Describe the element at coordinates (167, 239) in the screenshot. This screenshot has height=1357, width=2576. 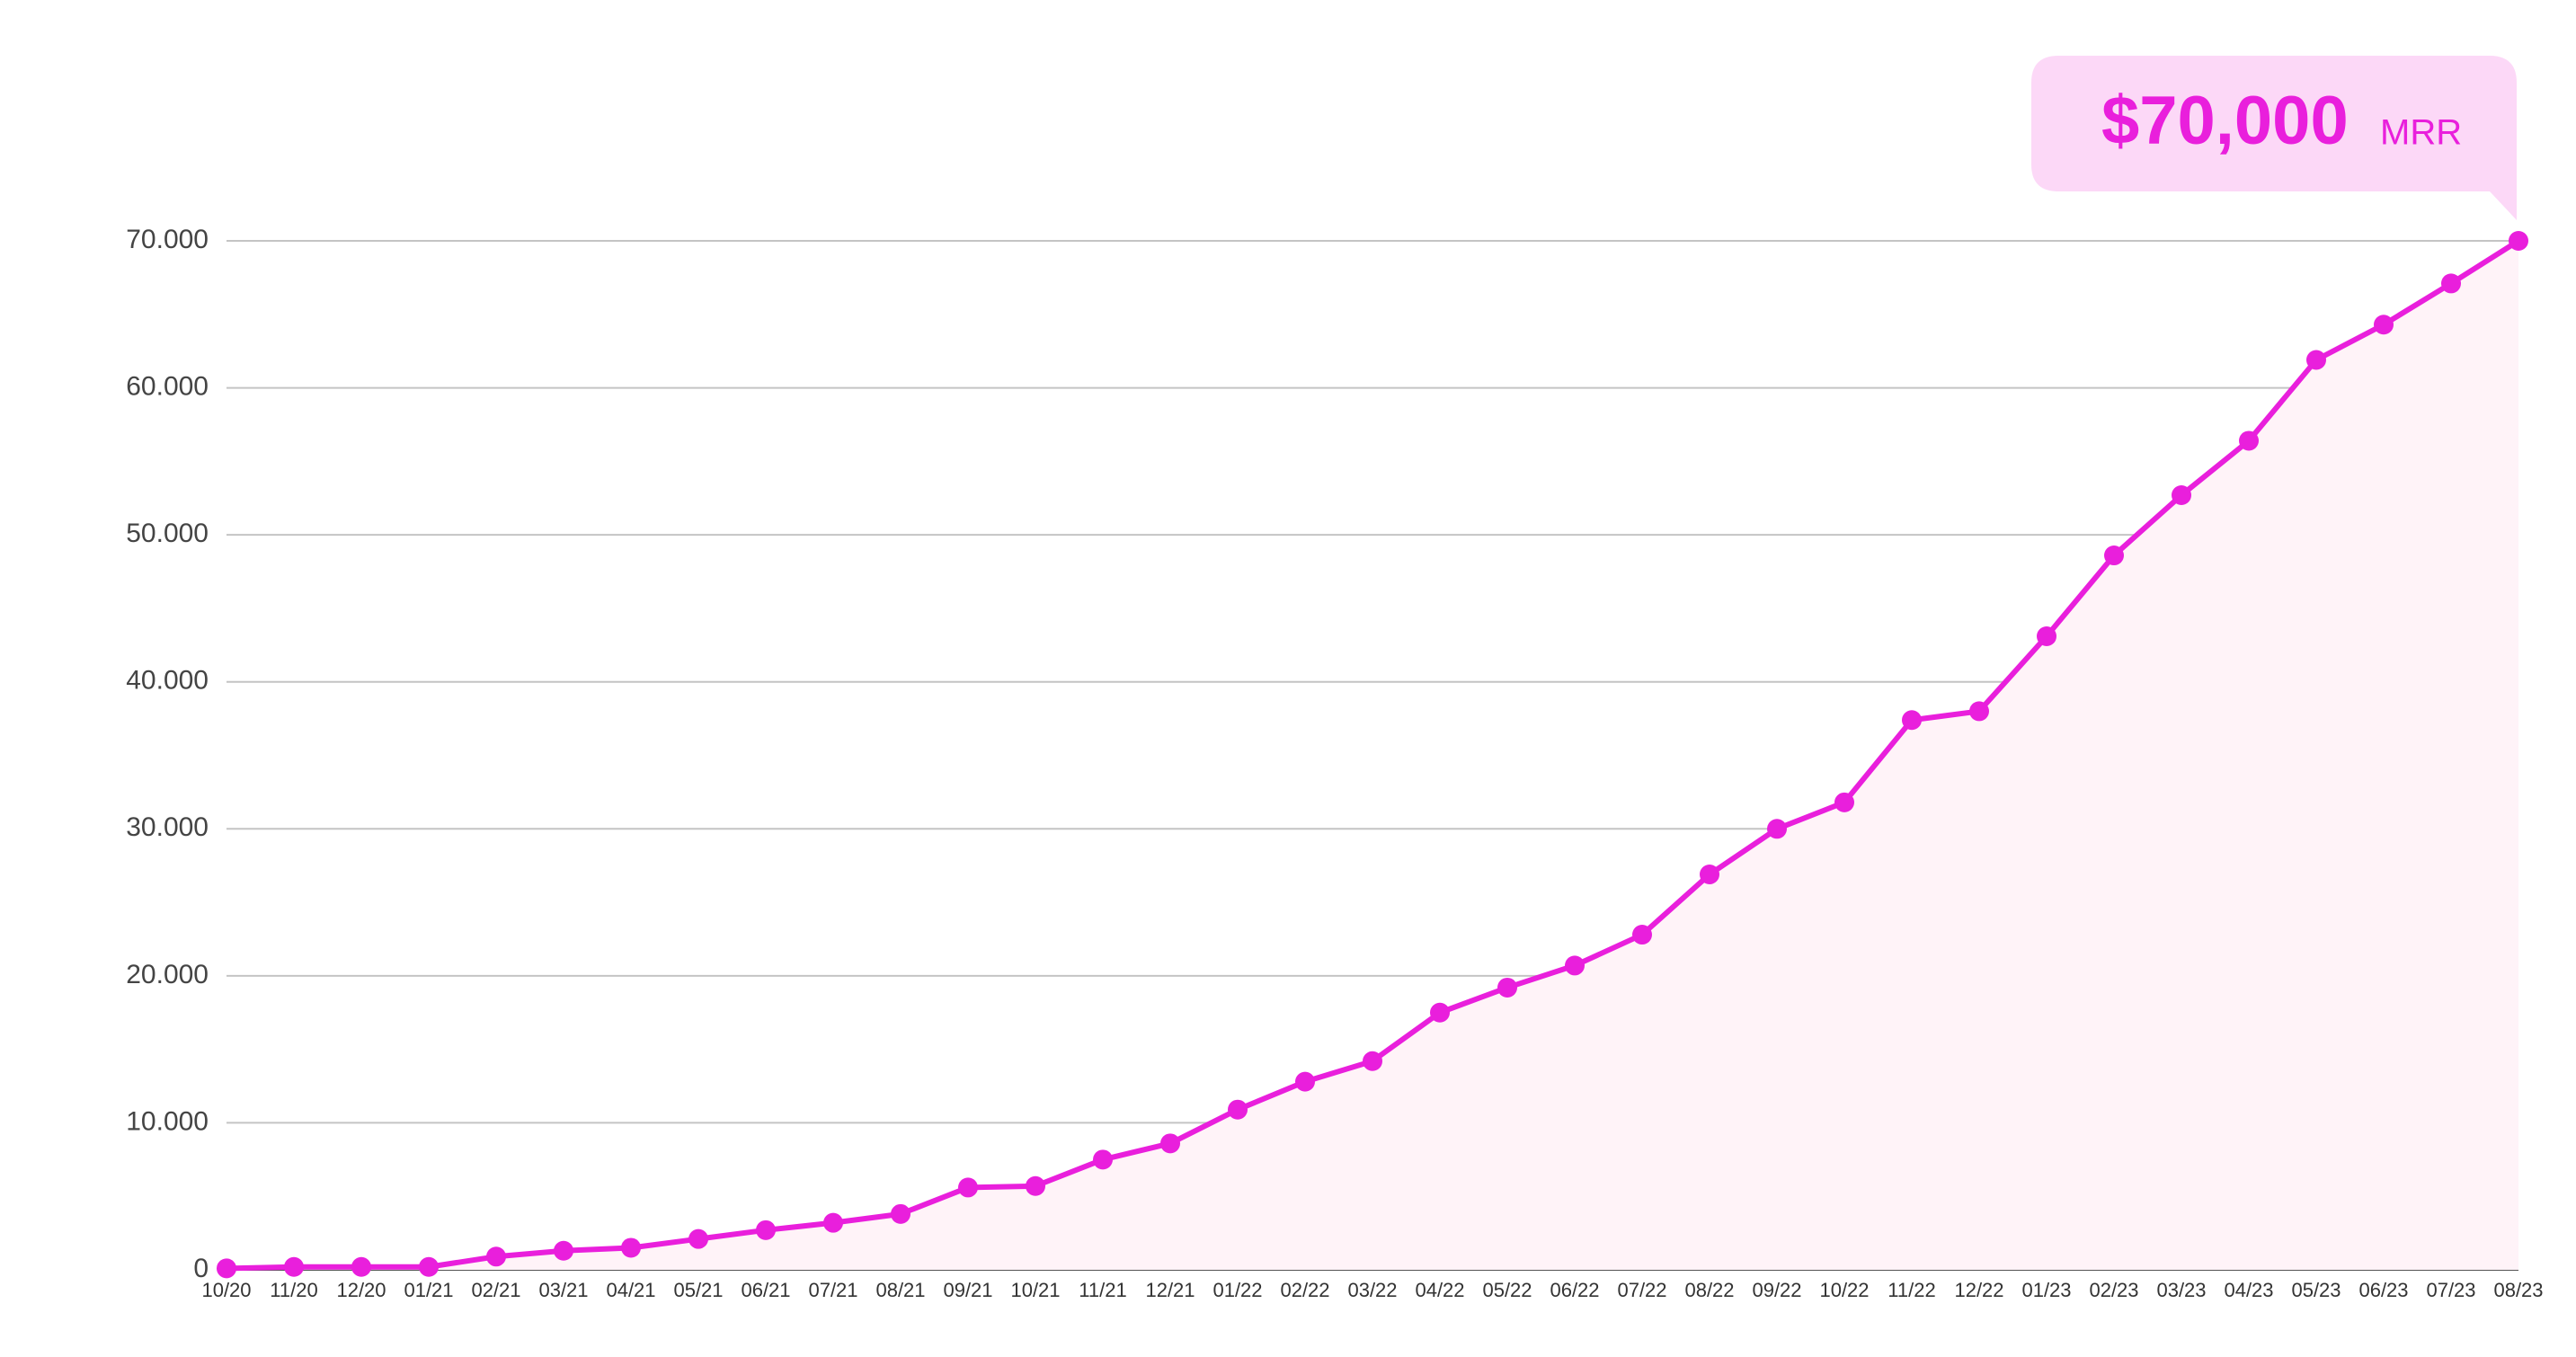
I see `y-tick-label: 70.000` at that location.